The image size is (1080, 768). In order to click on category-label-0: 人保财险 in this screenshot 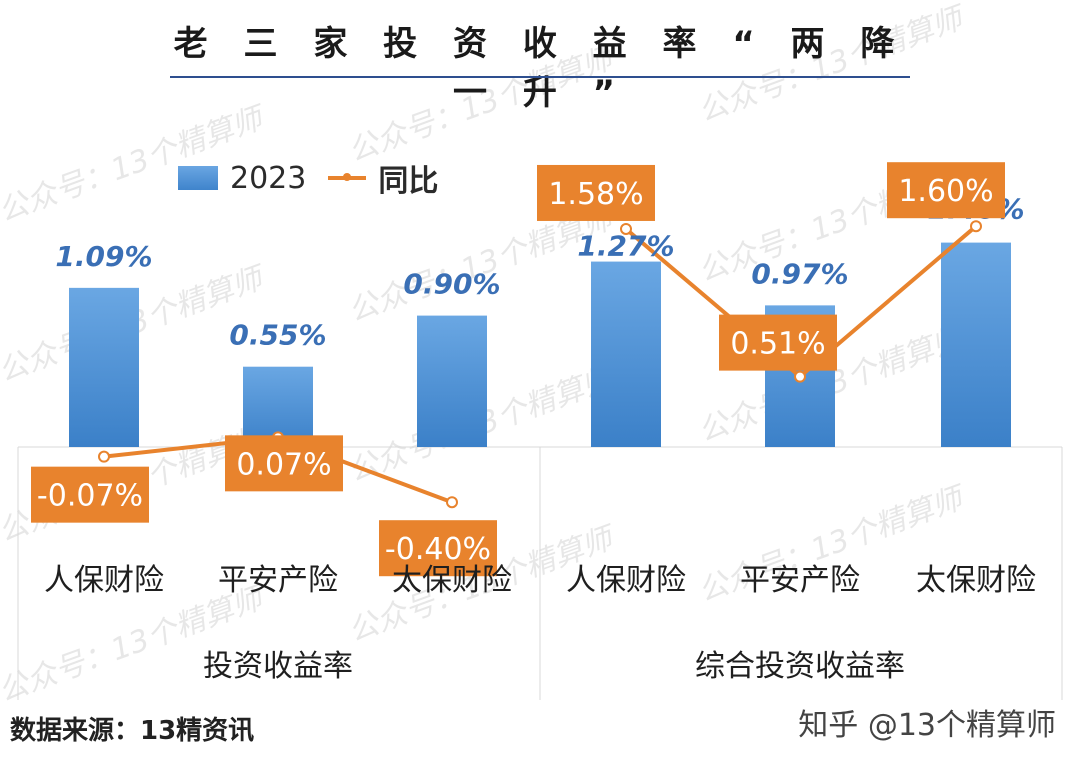, I will do `click(104, 580)`.